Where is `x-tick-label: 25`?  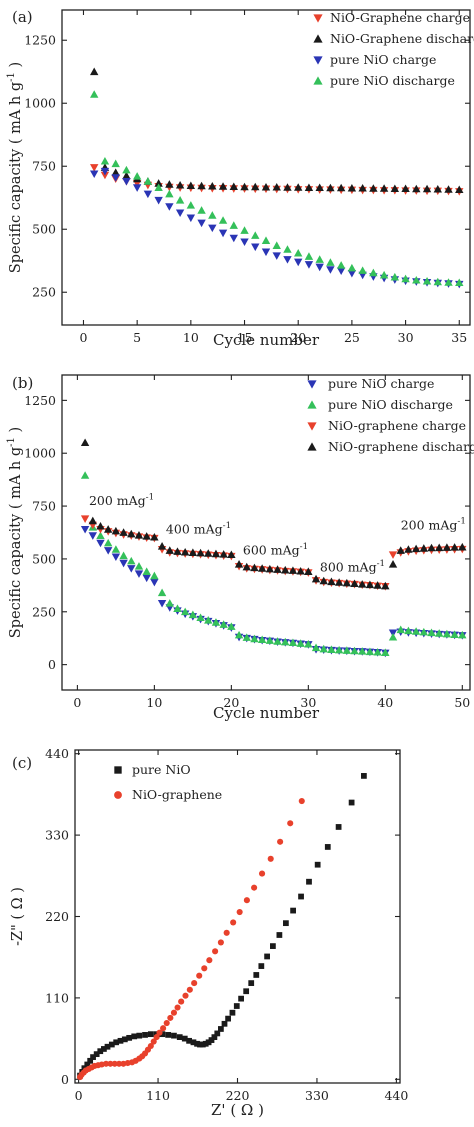
x-tick-label: 25 is located at coordinates (352, 337).